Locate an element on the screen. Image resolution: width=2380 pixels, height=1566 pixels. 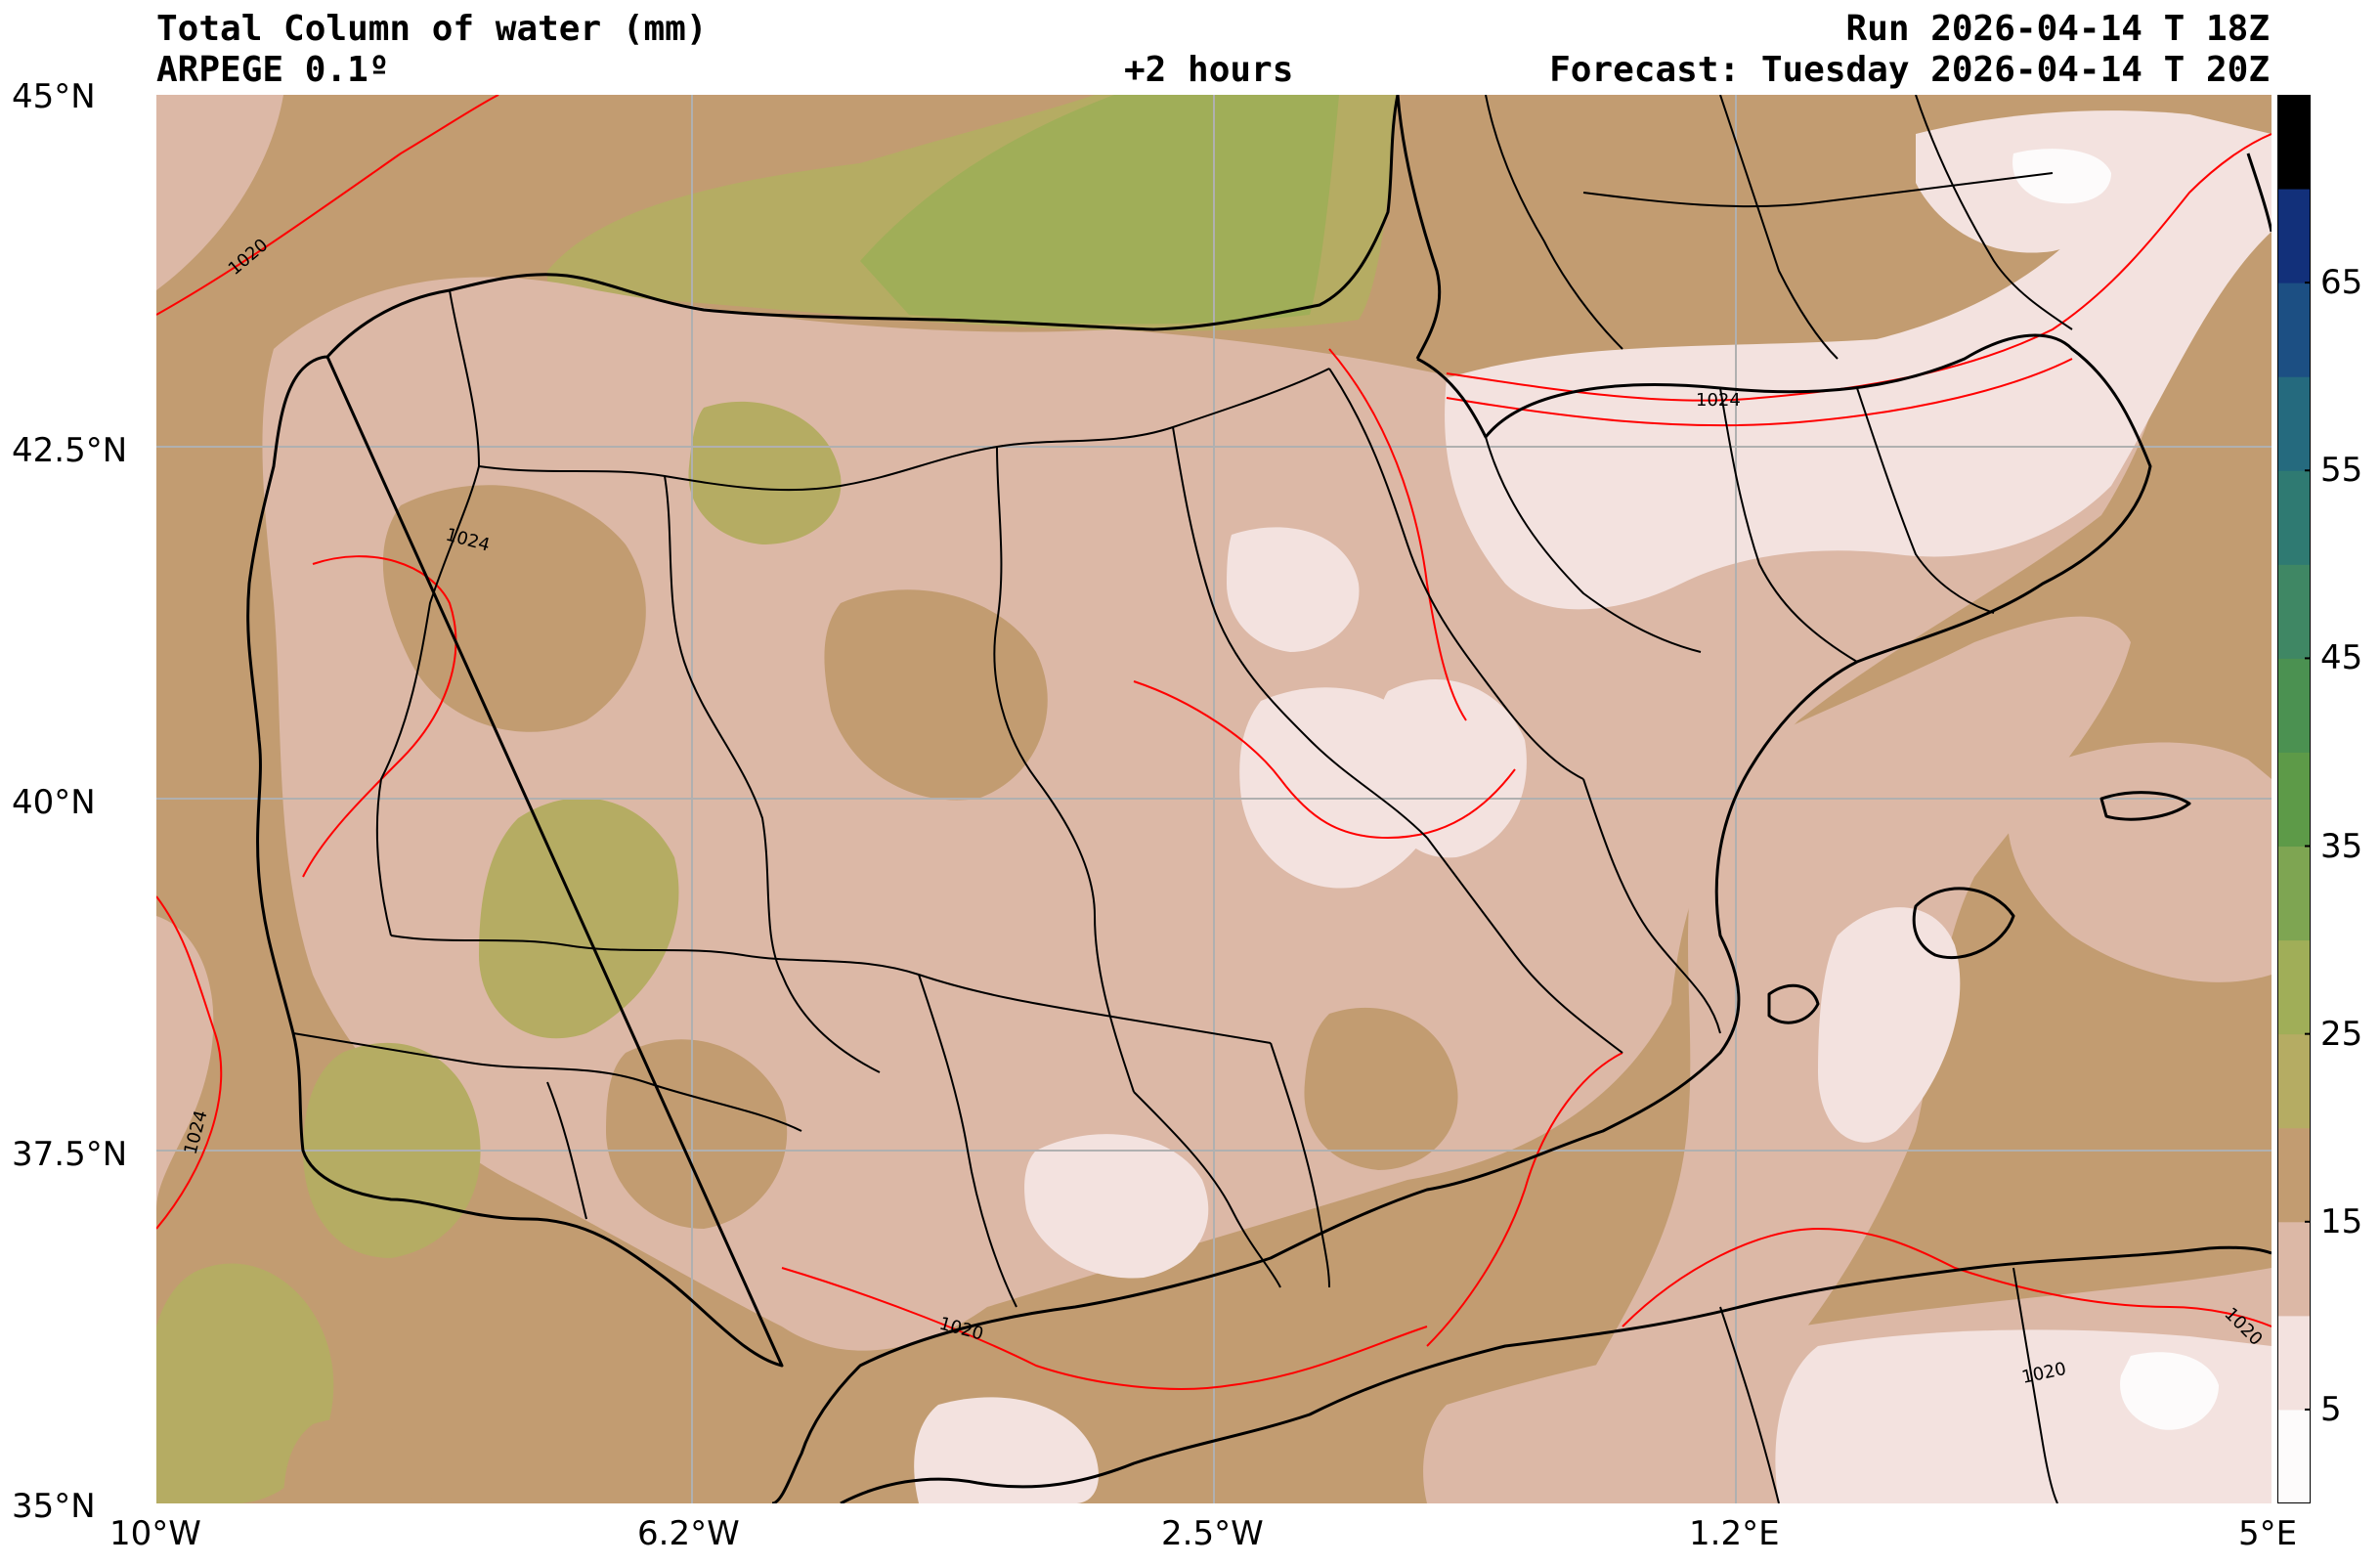
lat-tick-45: 45°N is located at coordinates (54, 96).